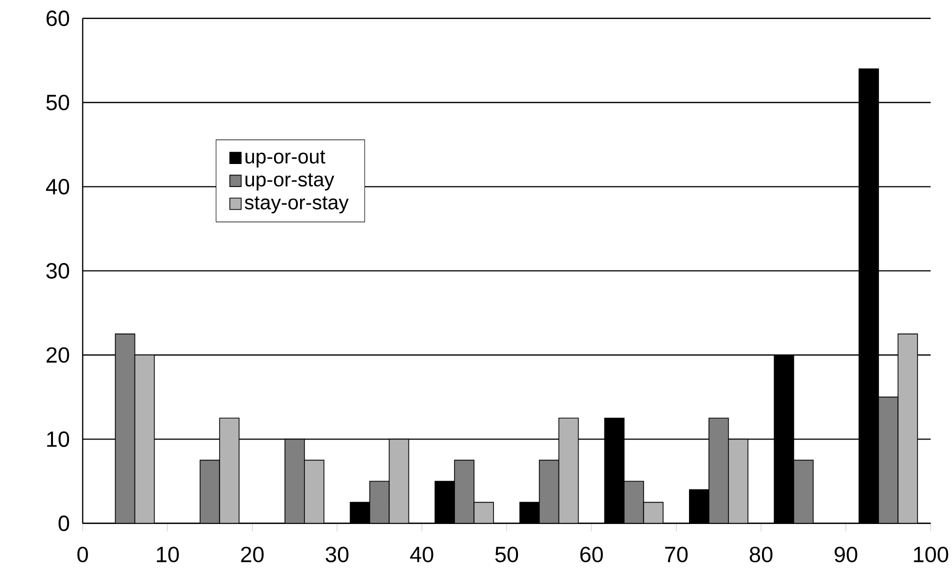 This screenshot has height=586, width=952. Describe the element at coordinates (252, 554) in the screenshot. I see `x-tick-label: 20` at that location.